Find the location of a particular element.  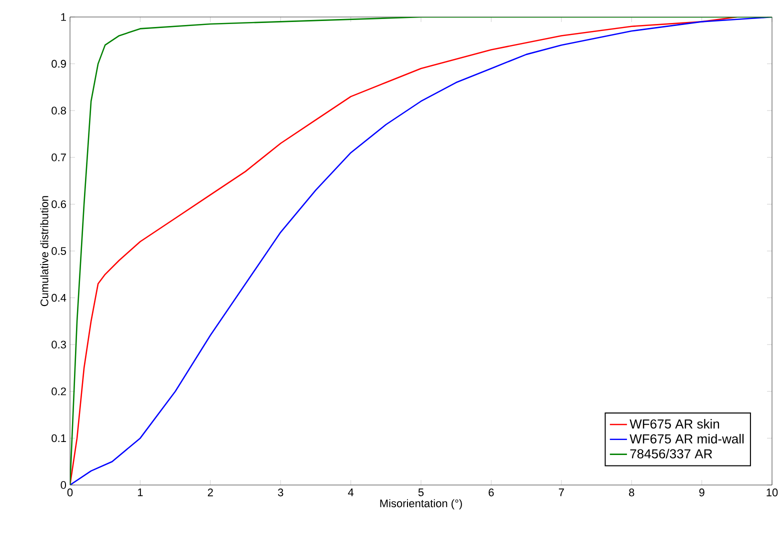

y-tick-label: 1 is located at coordinates (63, 17).